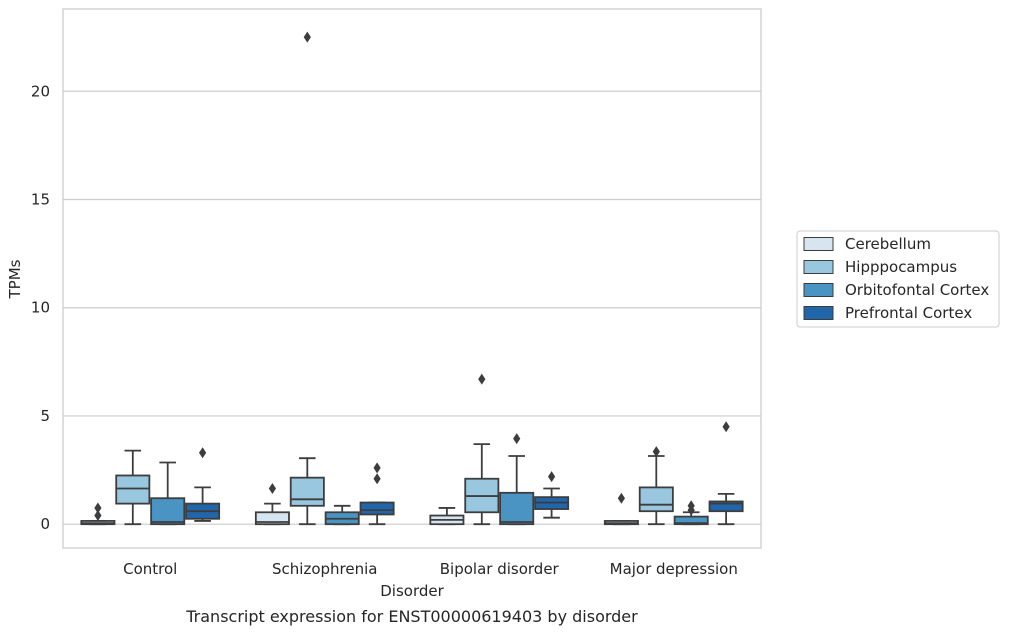  What do you see at coordinates (901, 267) in the screenshot?
I see `legend-label: Hipppocampus` at bounding box center [901, 267].